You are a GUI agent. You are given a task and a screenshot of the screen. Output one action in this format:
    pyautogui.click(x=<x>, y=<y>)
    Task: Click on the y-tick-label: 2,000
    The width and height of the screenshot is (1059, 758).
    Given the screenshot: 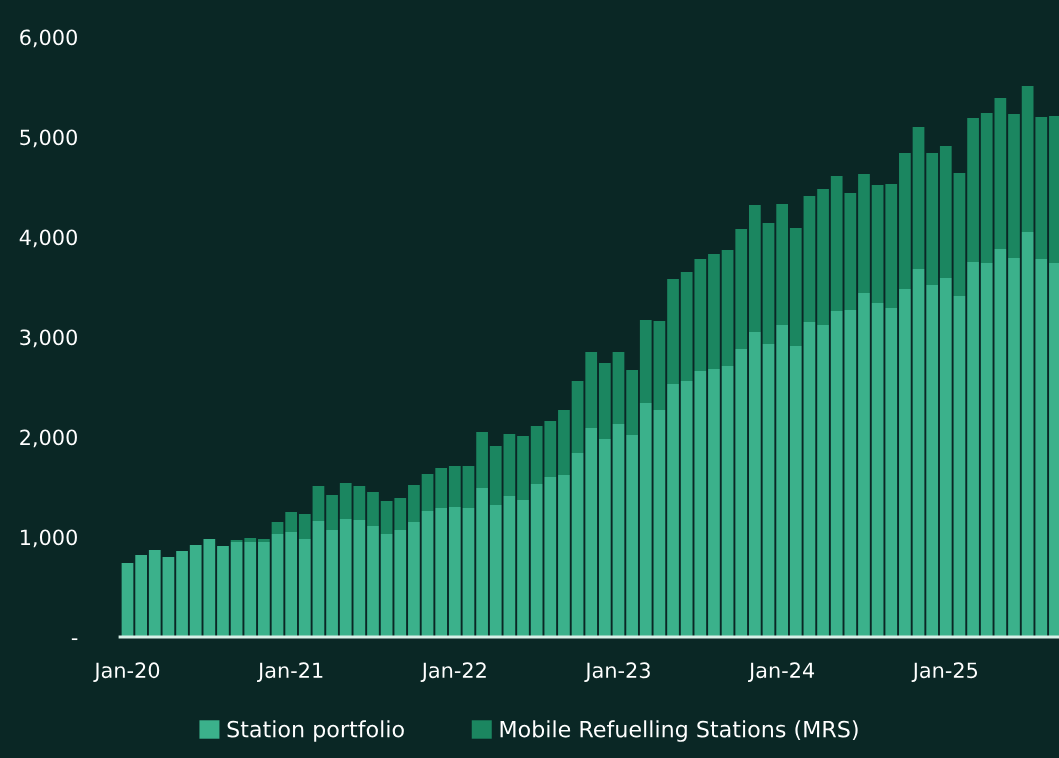 What is the action you would take?
    pyautogui.click(x=48, y=438)
    